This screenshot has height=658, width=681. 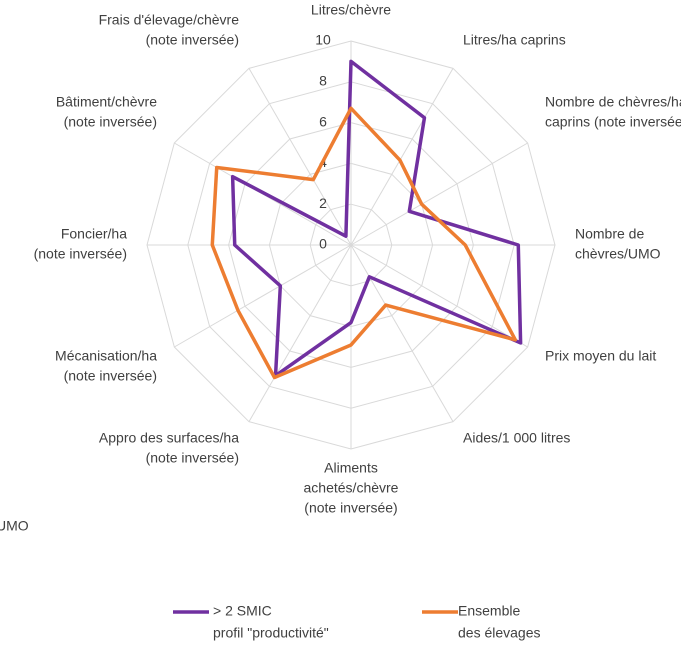 I want to click on axis-label: Litres/ha caprins, so click(x=514, y=40).